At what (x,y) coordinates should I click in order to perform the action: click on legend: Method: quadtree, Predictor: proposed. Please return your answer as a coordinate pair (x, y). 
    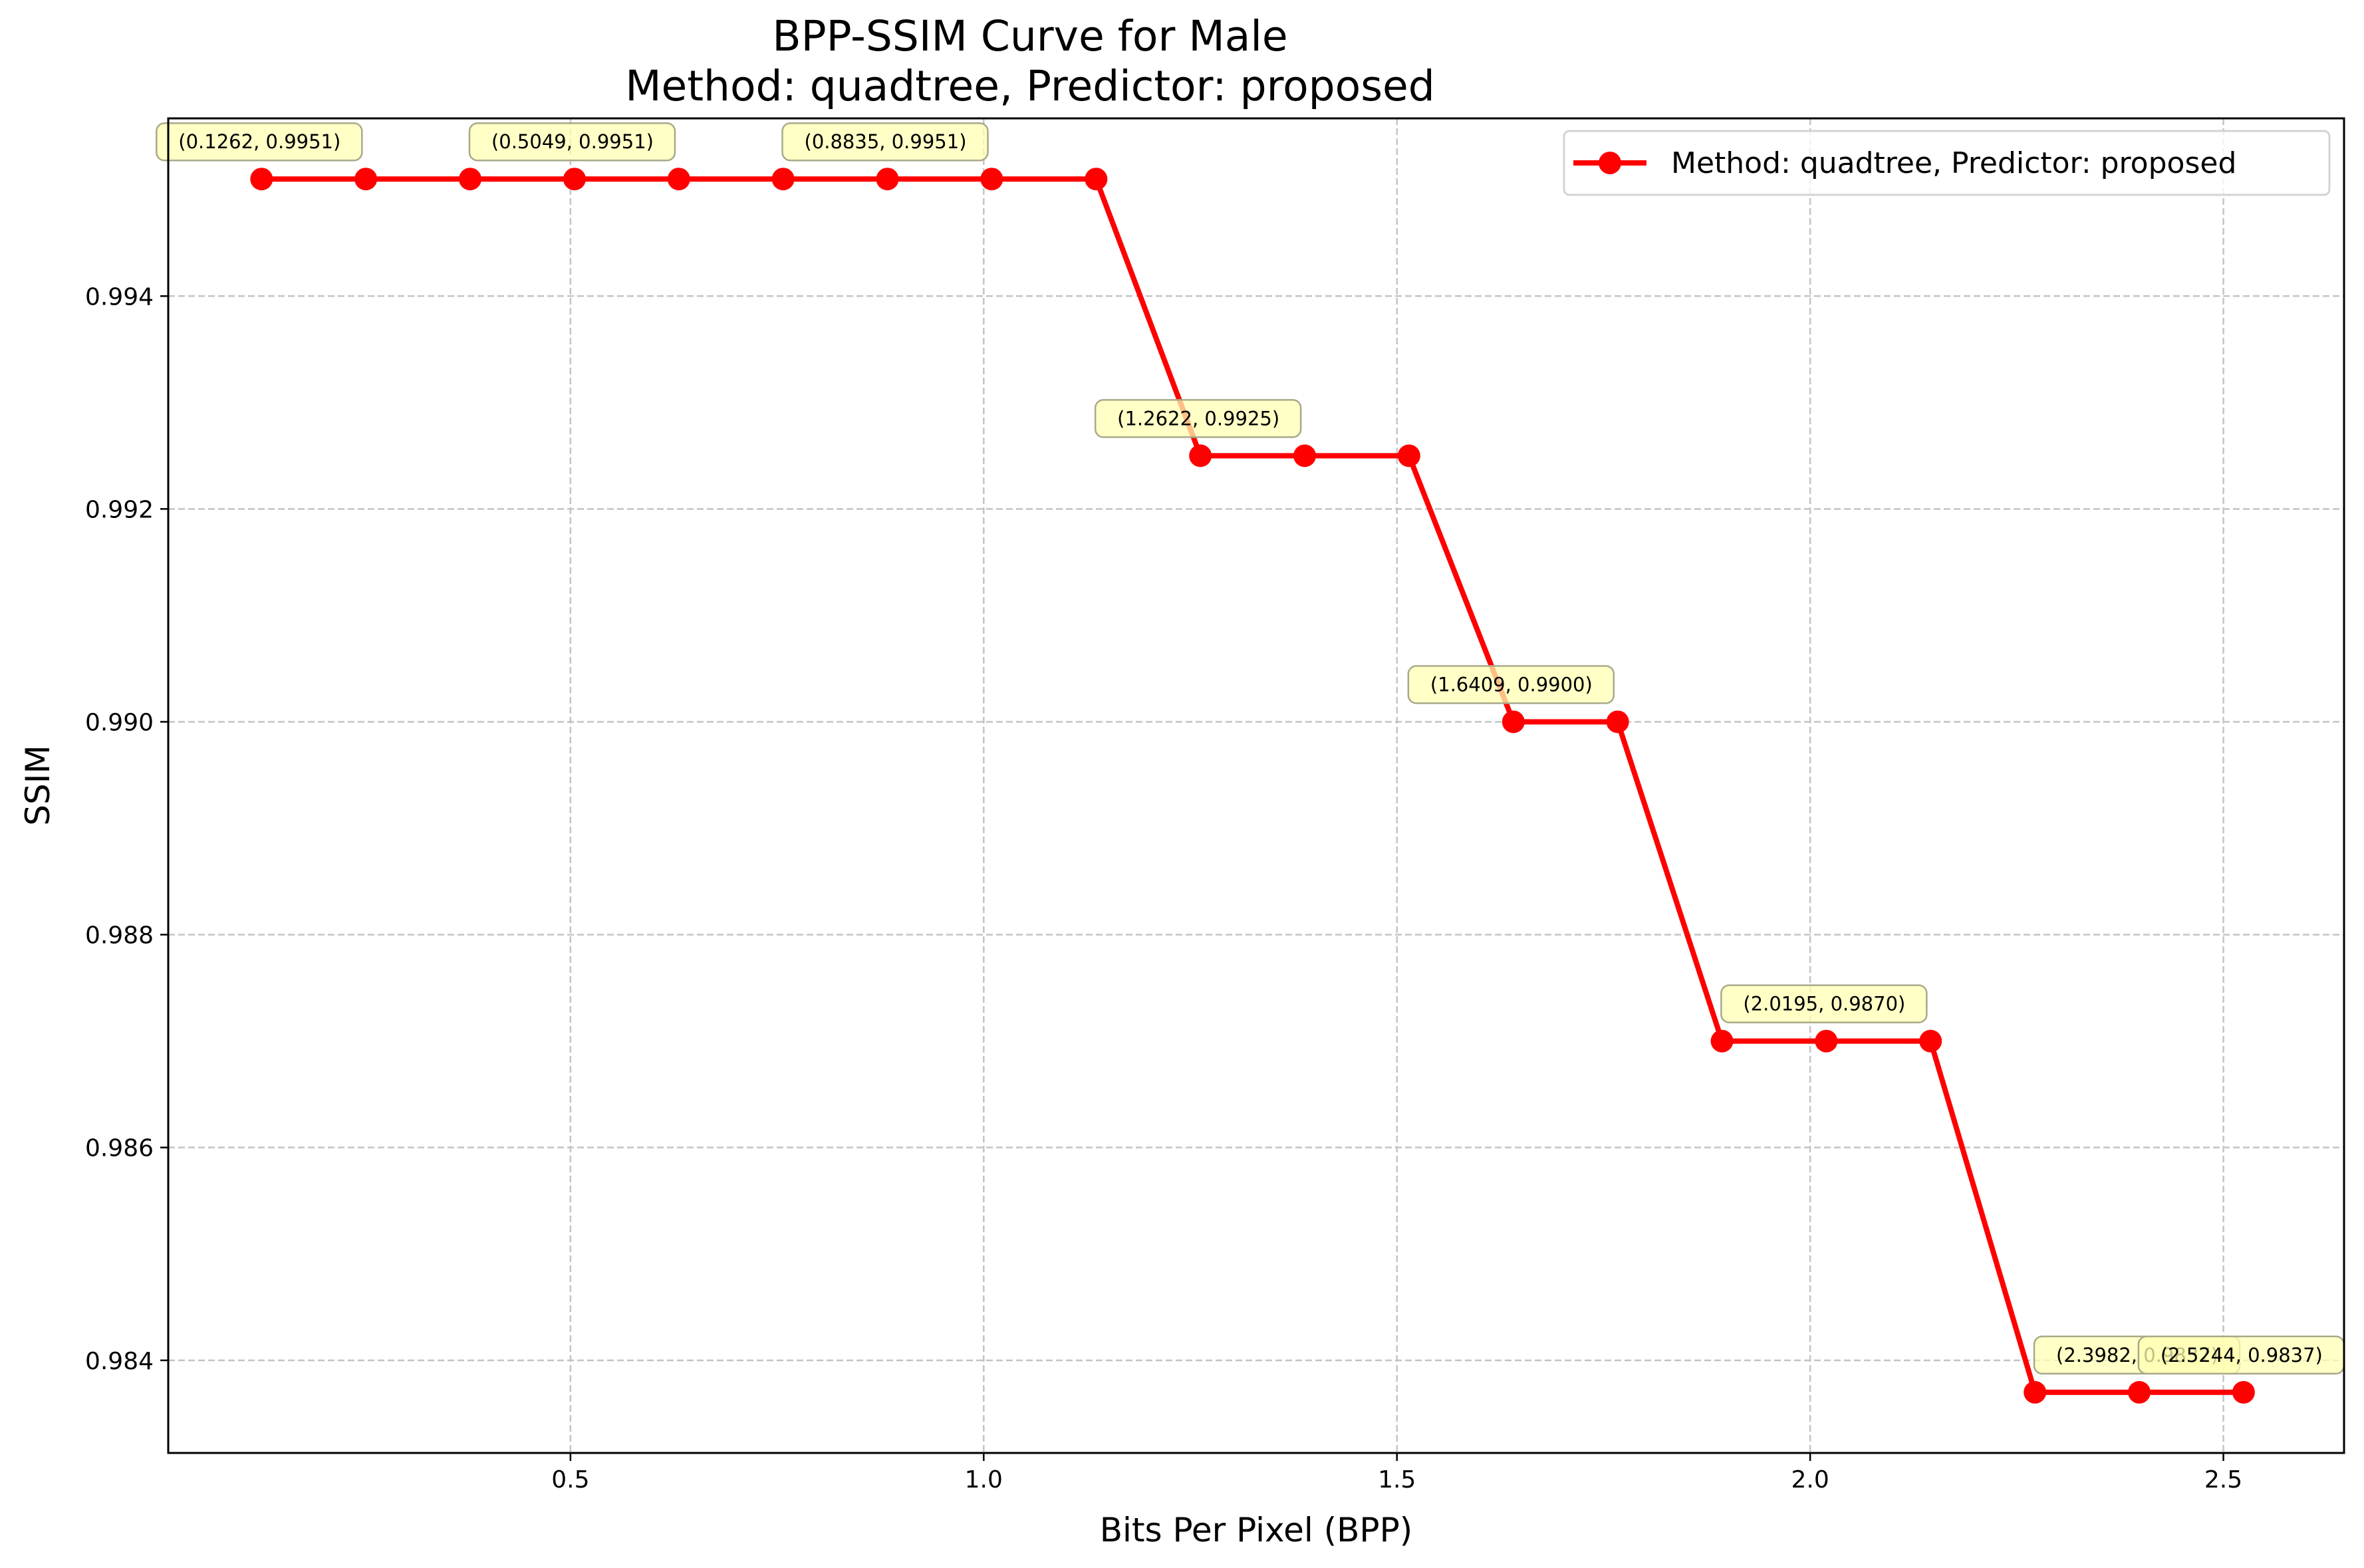
    Looking at the image, I should click on (1947, 163).